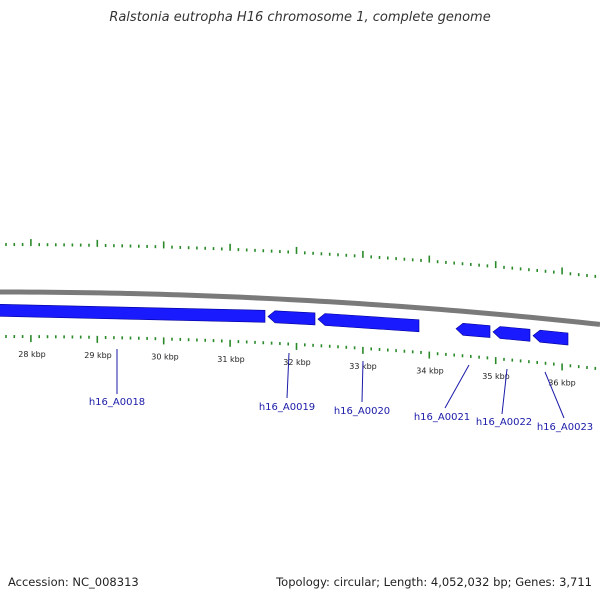 The width and height of the screenshot is (600, 600). Describe the element at coordinates (287, 407) in the screenshot. I see `gene-label: h16_A0019` at that location.